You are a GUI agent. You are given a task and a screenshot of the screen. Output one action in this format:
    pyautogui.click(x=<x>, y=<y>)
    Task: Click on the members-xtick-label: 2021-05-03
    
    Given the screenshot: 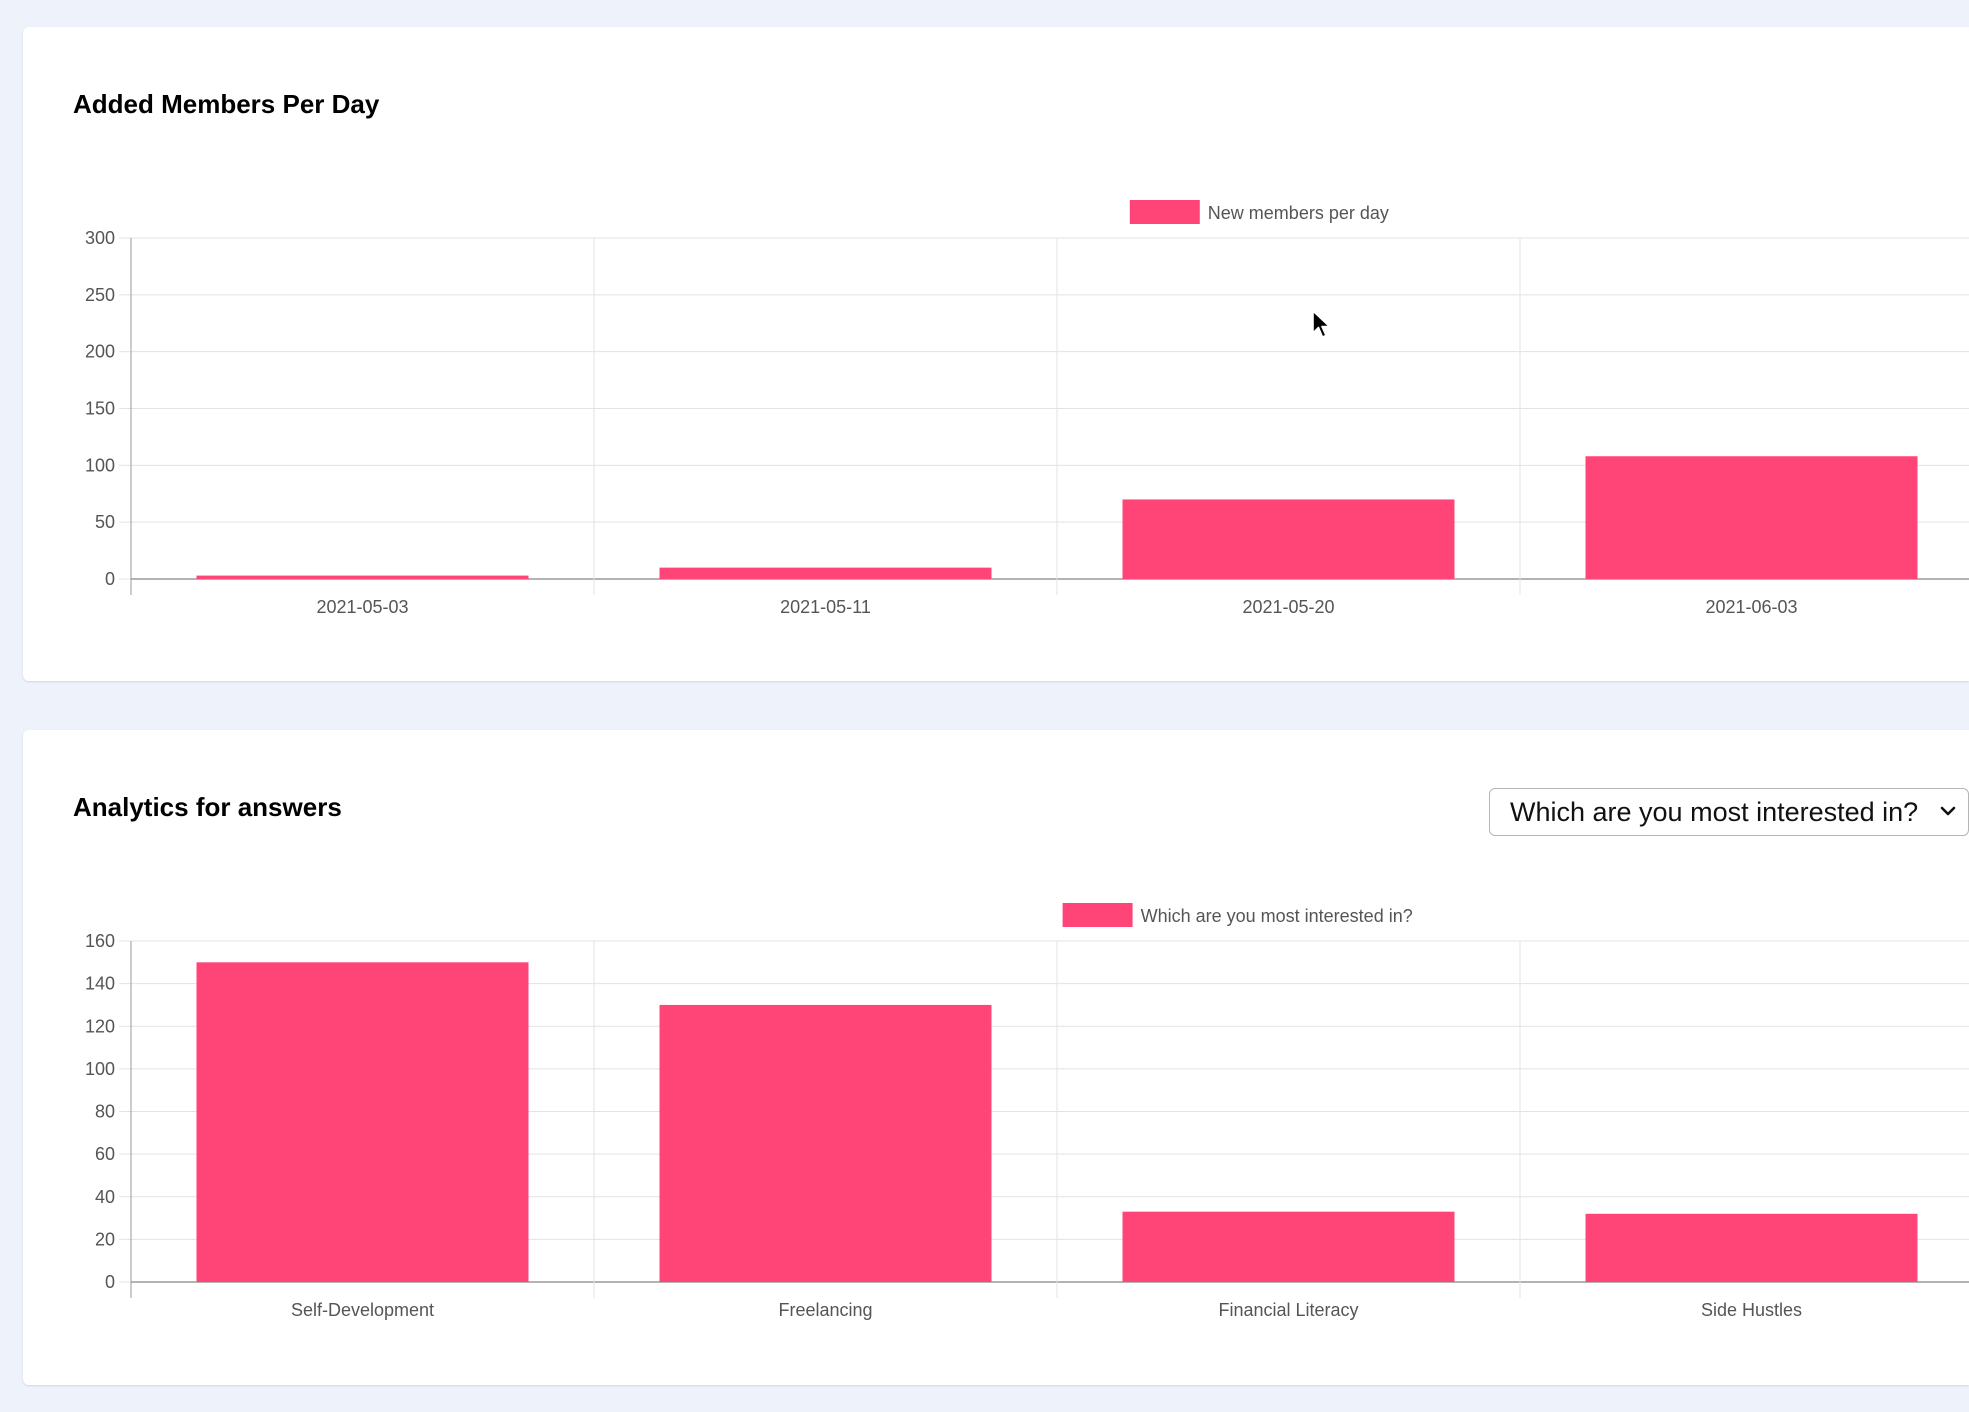 What is the action you would take?
    pyautogui.click(x=362, y=607)
    